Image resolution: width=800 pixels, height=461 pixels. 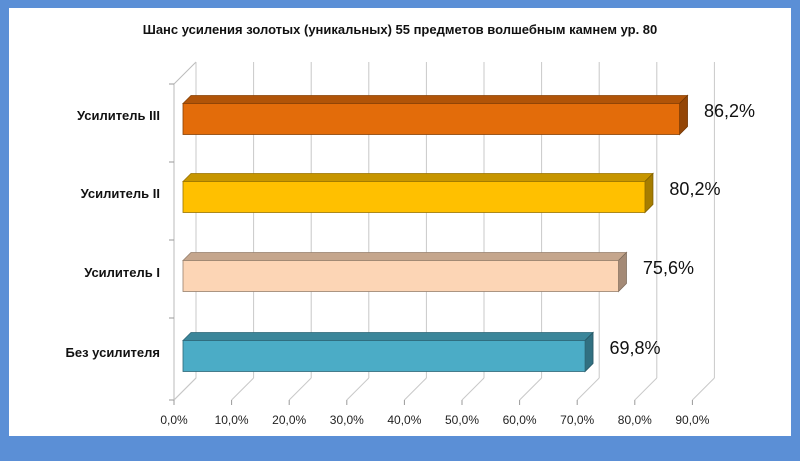 I want to click on x-tick-label: 0,0%, so click(x=174, y=420).